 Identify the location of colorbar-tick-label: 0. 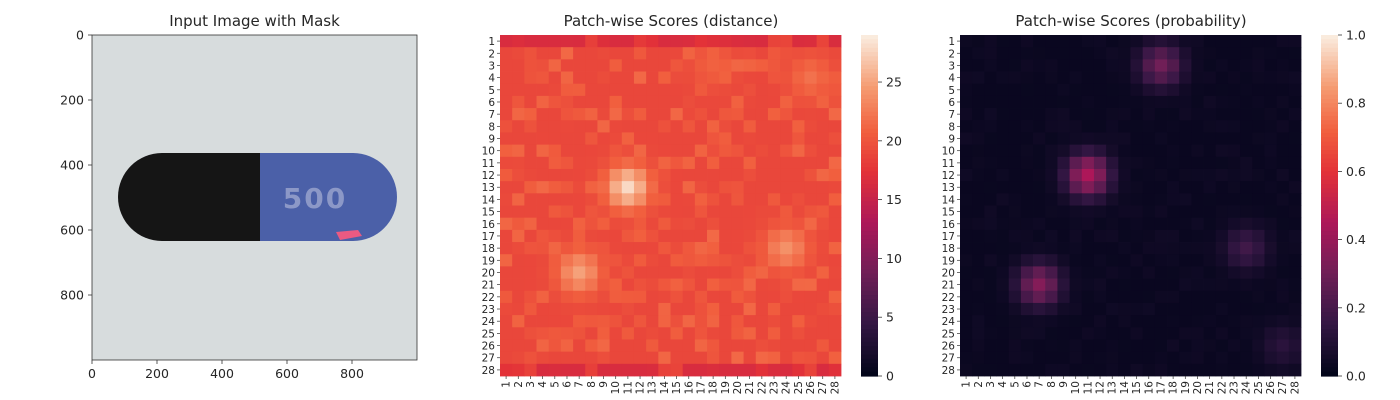
(890, 376).